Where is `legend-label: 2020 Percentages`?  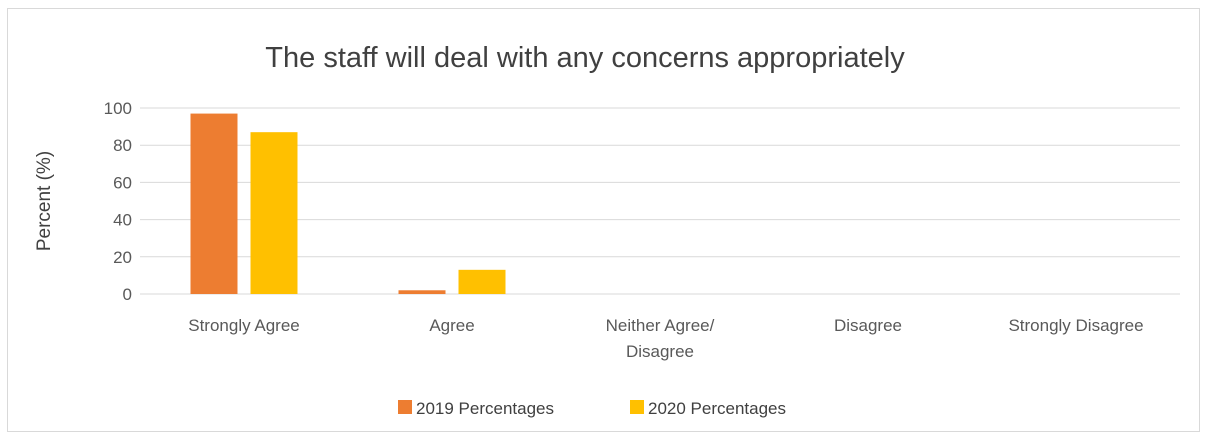 legend-label: 2020 Percentages is located at coordinates (717, 408).